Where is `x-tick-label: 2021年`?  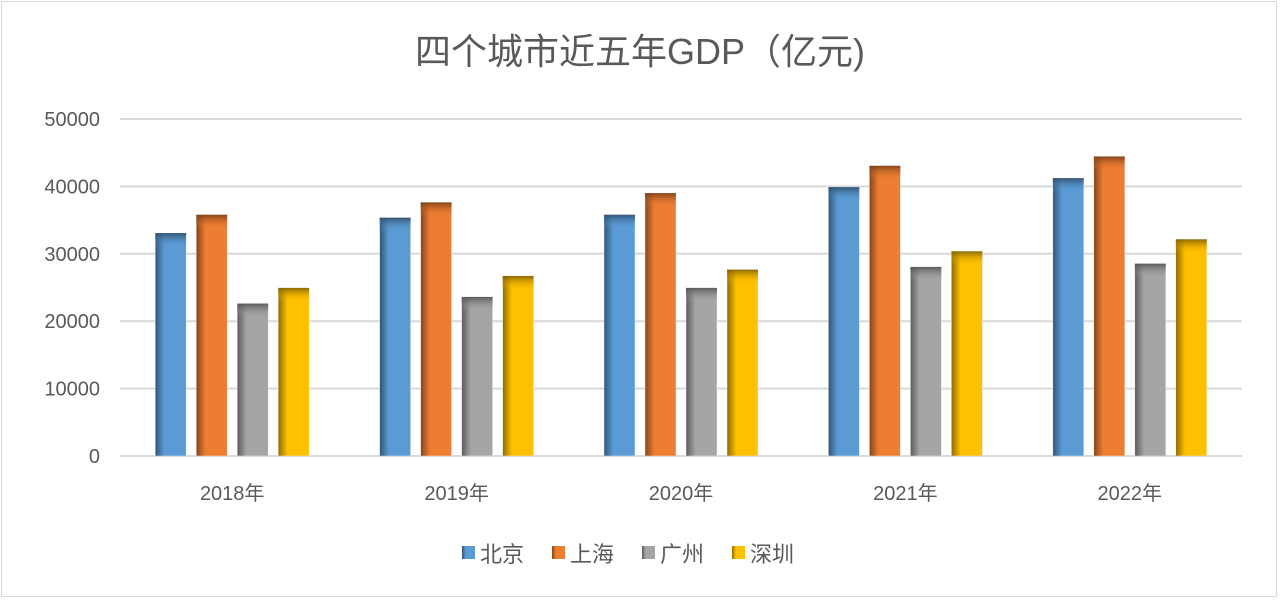
x-tick-label: 2021年 is located at coordinates (905, 493).